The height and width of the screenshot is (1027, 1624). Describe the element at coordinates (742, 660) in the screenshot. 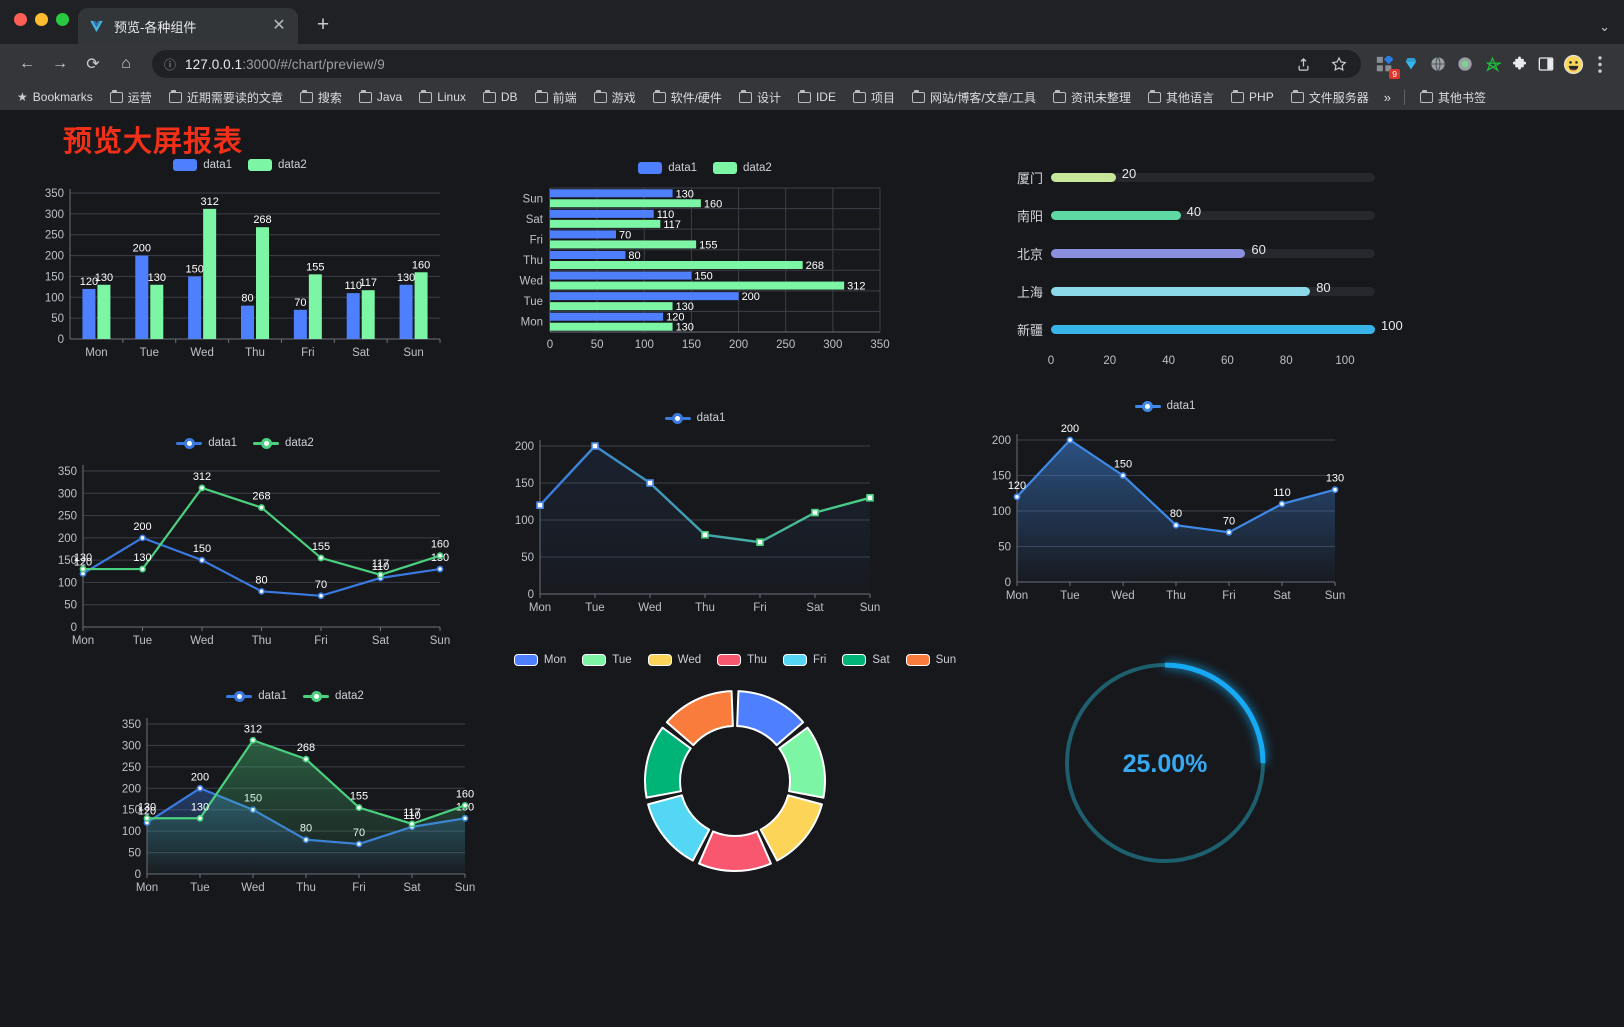

I see `legend-item: Thu` at that location.